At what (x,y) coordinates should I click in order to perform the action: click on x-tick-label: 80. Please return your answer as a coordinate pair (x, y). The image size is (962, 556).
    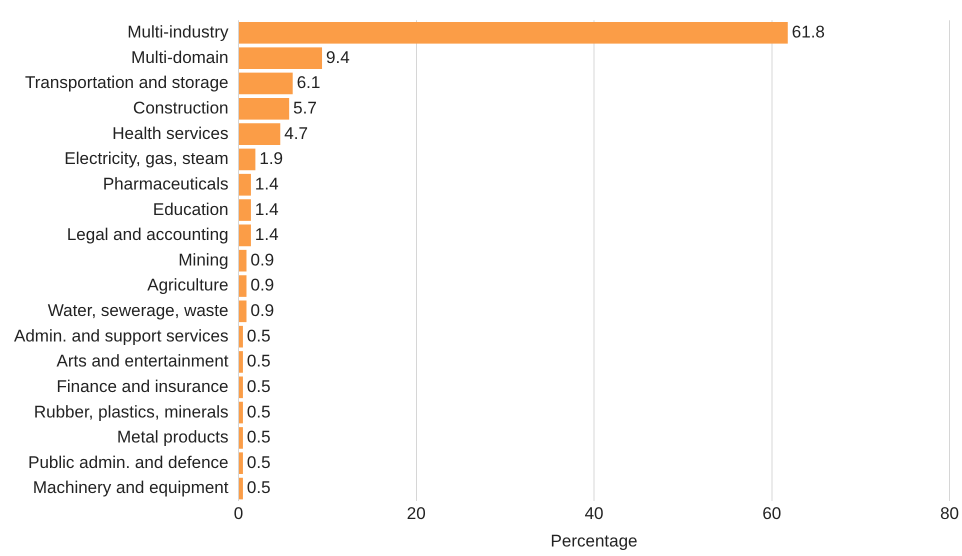
    Looking at the image, I should click on (950, 514).